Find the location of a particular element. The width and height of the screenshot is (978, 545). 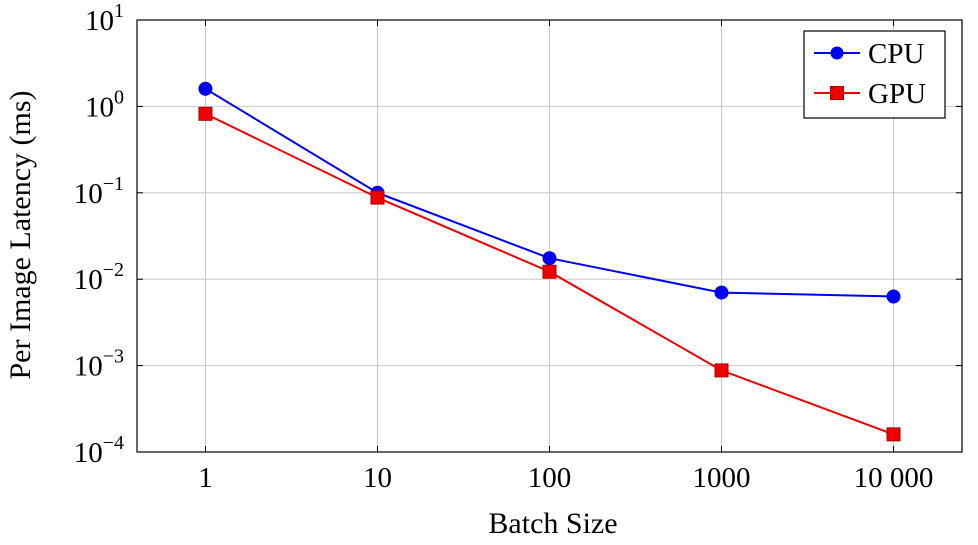

y-tick-exponent: −1 is located at coordinates (113, 184).